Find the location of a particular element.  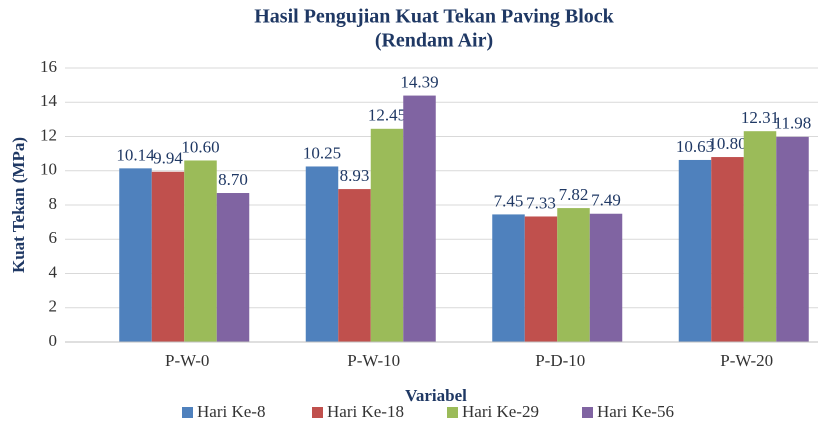

data-label: 7.49 is located at coordinates (606, 200).